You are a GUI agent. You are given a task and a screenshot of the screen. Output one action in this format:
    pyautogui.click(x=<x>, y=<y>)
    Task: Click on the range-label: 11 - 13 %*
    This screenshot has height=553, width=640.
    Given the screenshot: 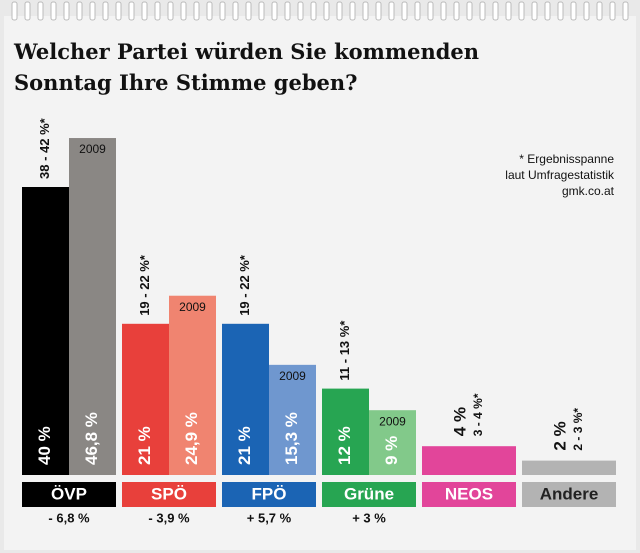 What is the action you would take?
    pyautogui.click(x=344, y=350)
    